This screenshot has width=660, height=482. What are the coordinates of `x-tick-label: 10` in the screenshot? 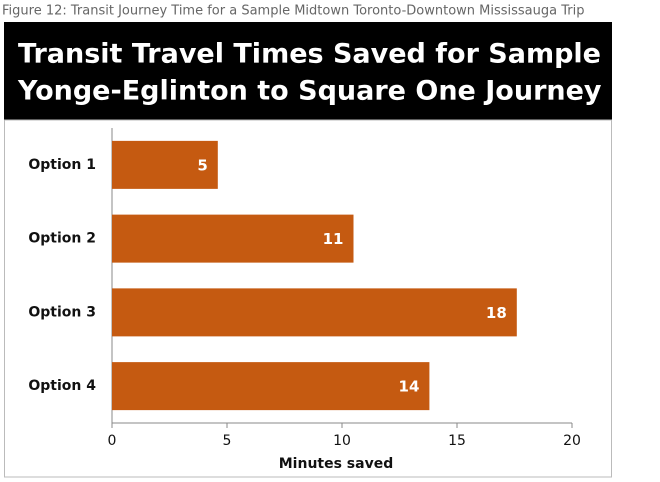 It's located at (342, 441).